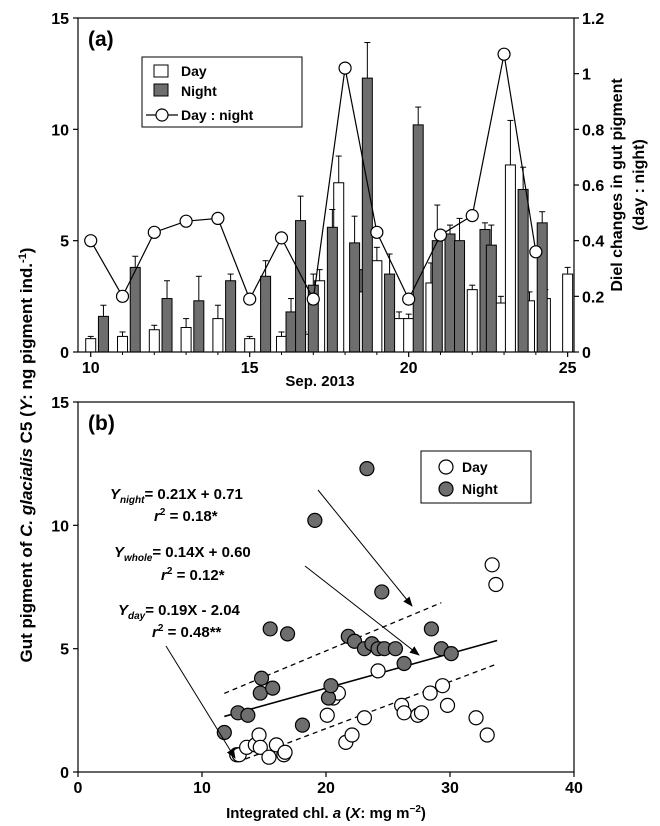  Describe the element at coordinates (593, 19) in the screenshot. I see `a-right-tick-label: 1.2` at that location.